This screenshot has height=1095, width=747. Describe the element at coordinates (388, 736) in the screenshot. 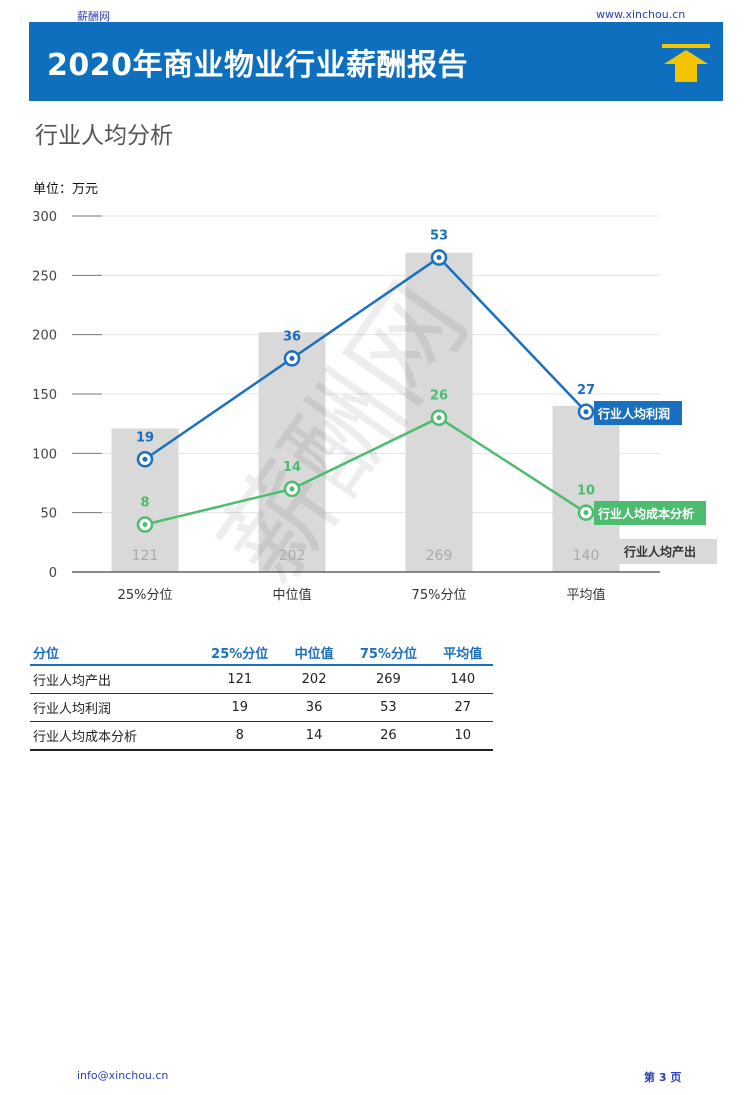

I see `table-cell: 26` at that location.